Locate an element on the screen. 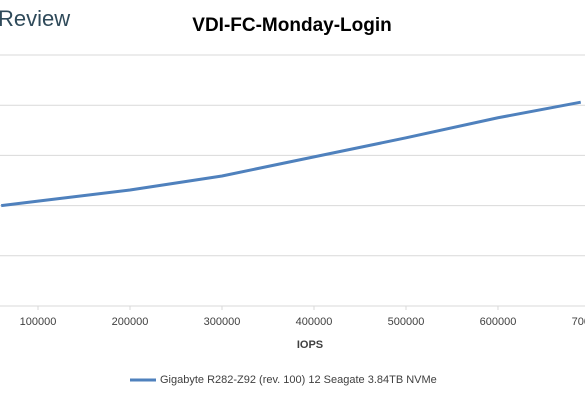  x-tick-label: 400000 is located at coordinates (314, 322).